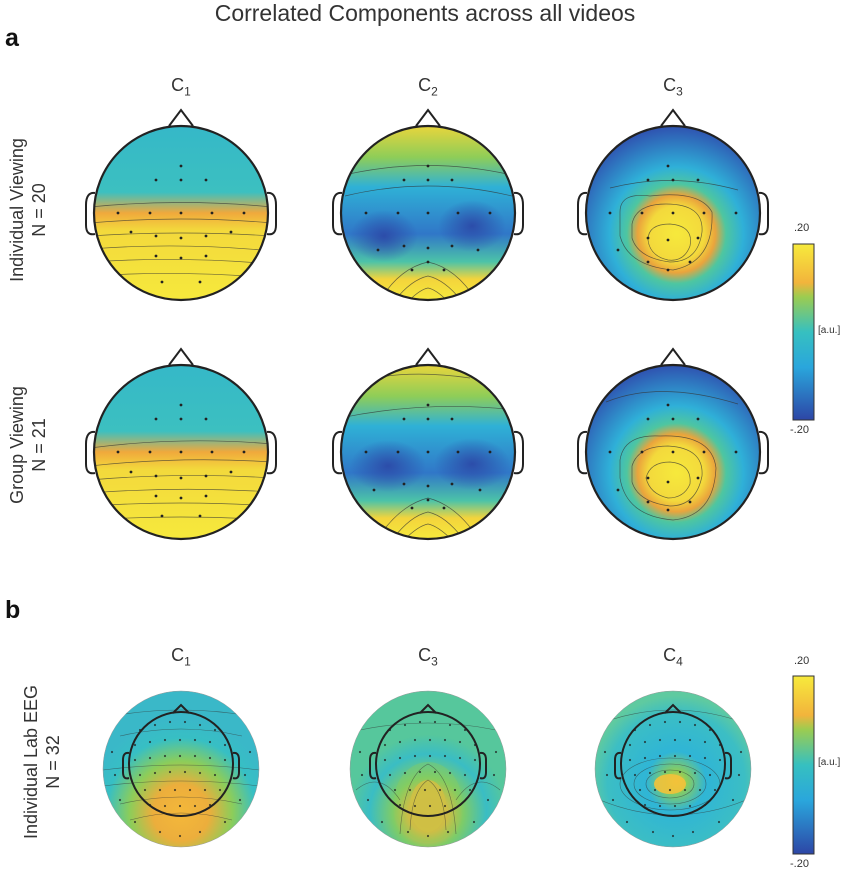  Describe the element at coordinates (428, 769) in the screenshot. I see `topomap-lab-c3` at that location.